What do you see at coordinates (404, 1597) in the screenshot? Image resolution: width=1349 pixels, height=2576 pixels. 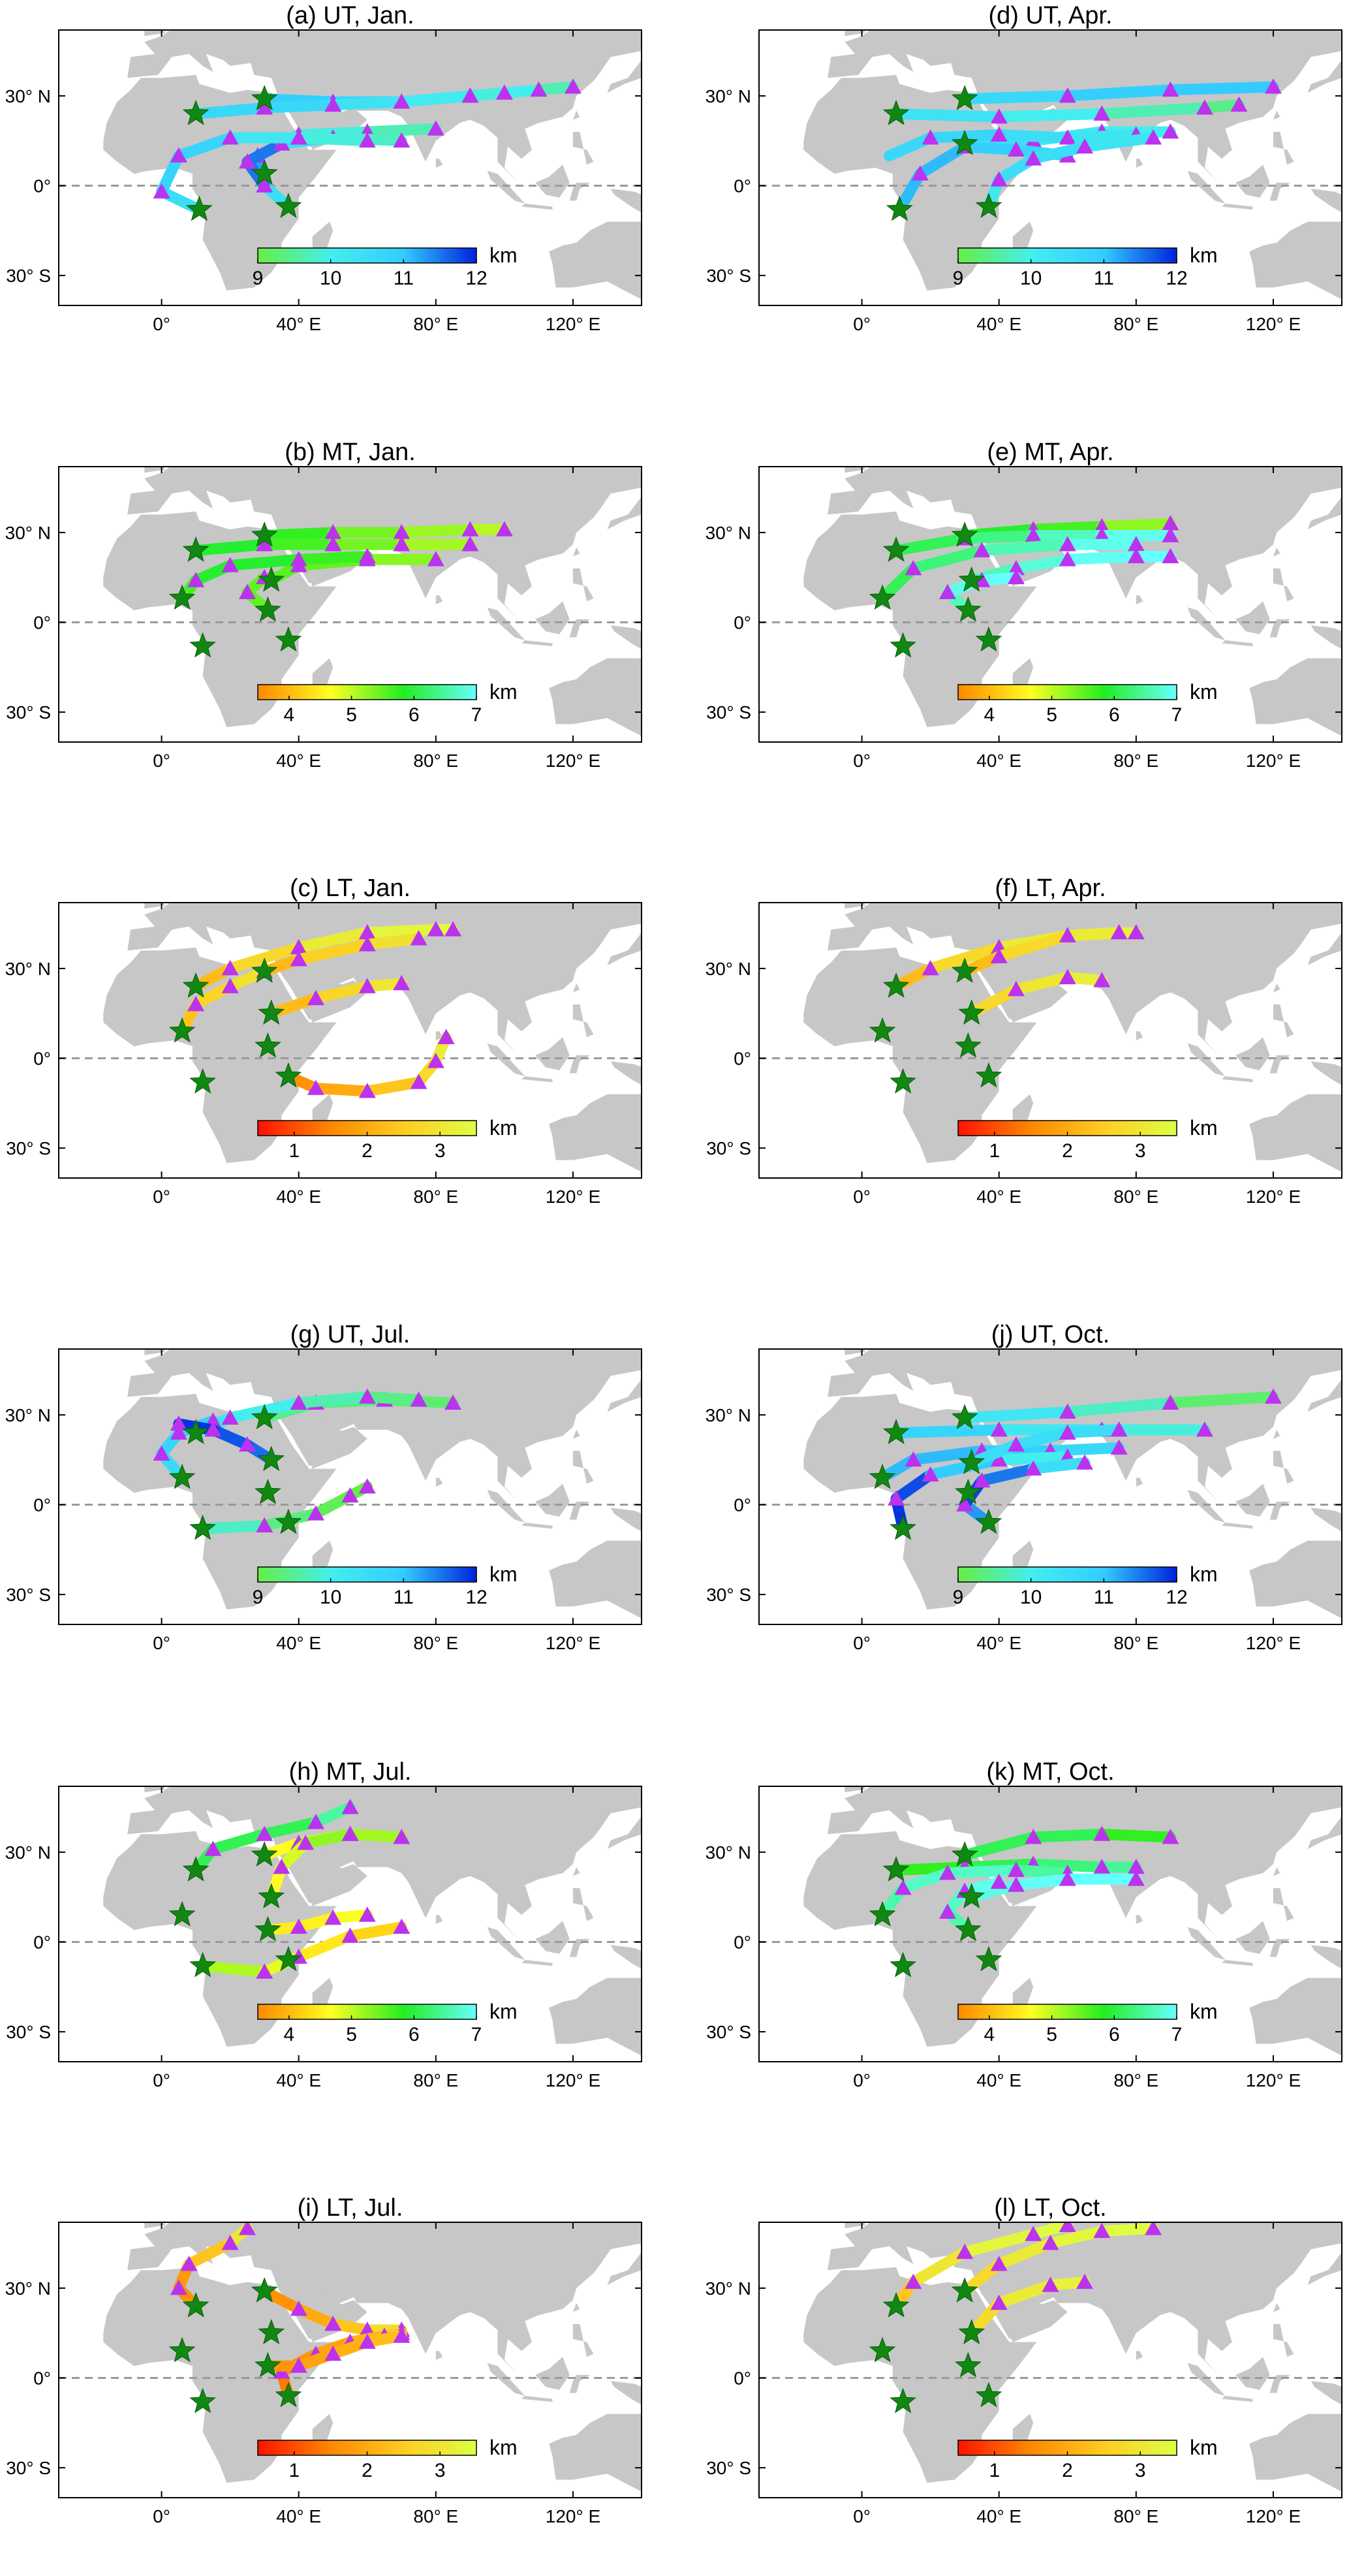 I see `colorbar-tick-label: 11` at bounding box center [404, 1597].